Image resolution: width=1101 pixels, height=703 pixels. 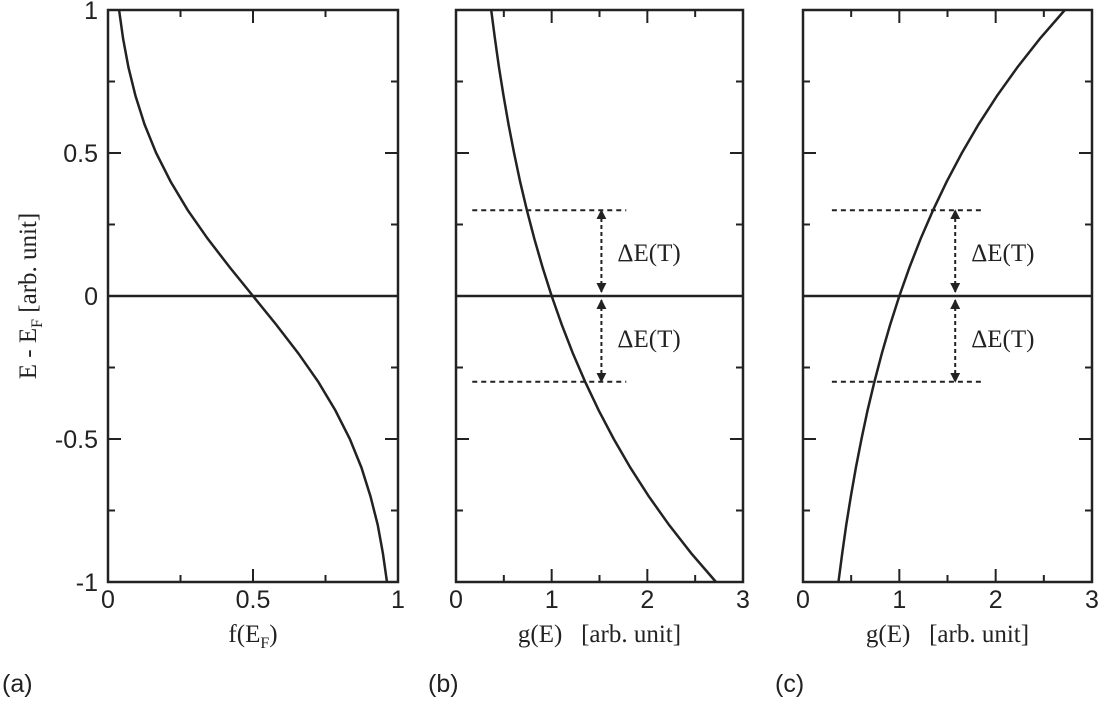 I want to click on x-axis-label-part: ), so click(x=273, y=634).